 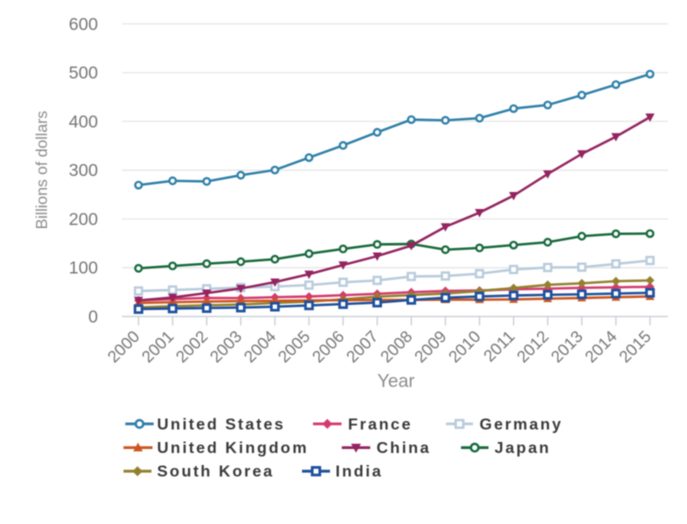 I want to click on svg-text: 2015, so click(x=635, y=347).